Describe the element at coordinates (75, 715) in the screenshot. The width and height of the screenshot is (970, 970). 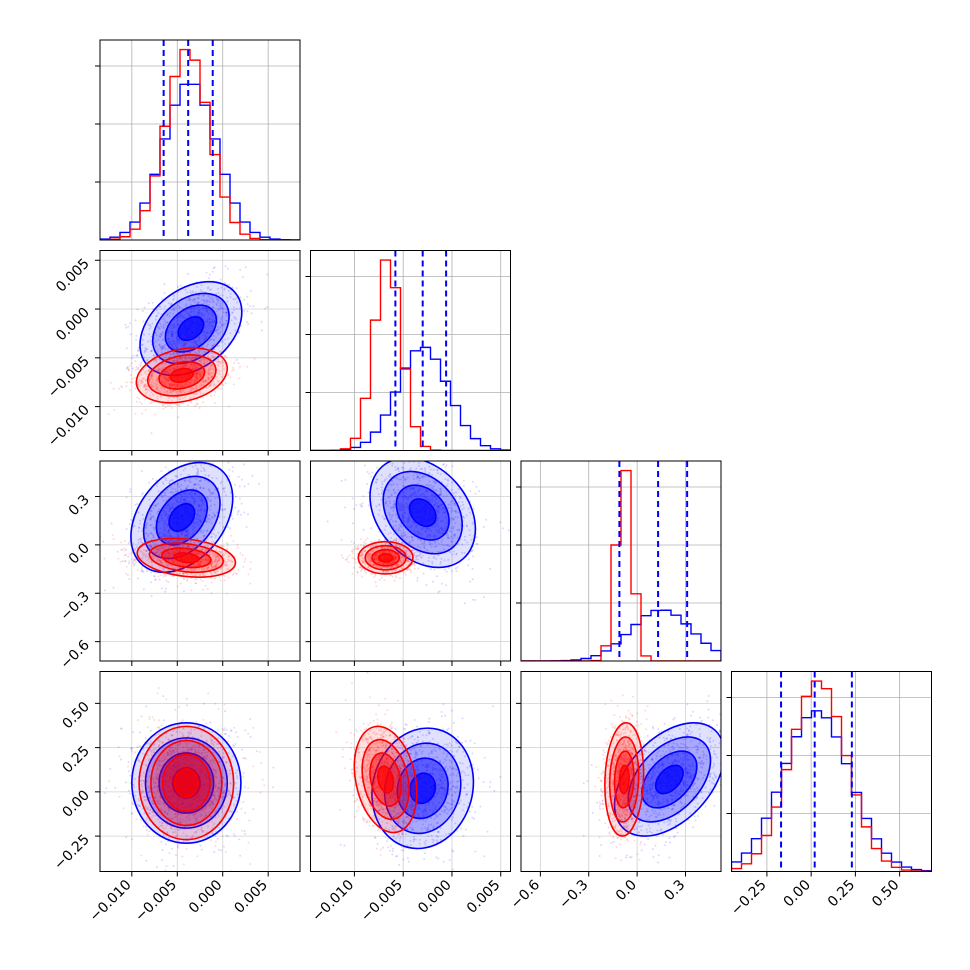
I see `y-tick-label: 0.50` at that location.